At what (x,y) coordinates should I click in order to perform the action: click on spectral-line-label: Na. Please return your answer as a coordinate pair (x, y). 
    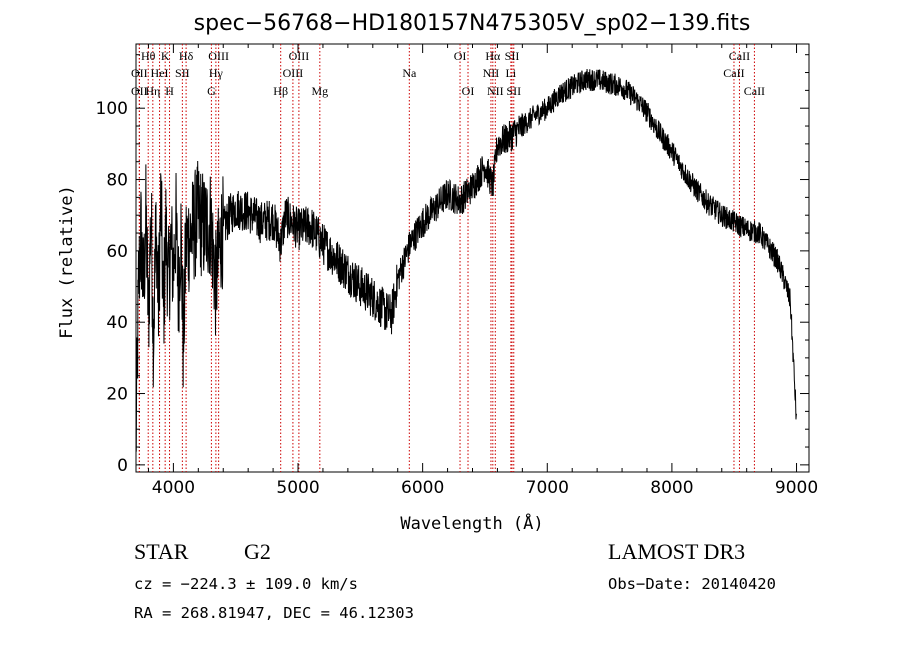
    Looking at the image, I should click on (409, 73).